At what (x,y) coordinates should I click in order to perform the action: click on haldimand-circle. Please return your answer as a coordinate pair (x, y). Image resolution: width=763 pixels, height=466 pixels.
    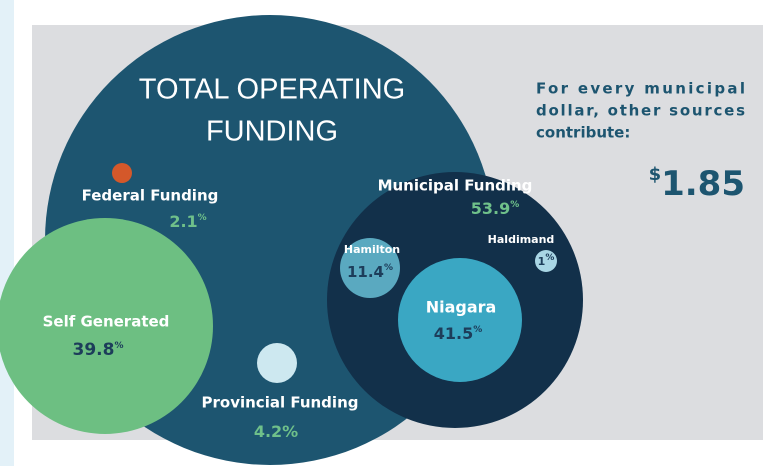
    Looking at the image, I should click on (546, 261).